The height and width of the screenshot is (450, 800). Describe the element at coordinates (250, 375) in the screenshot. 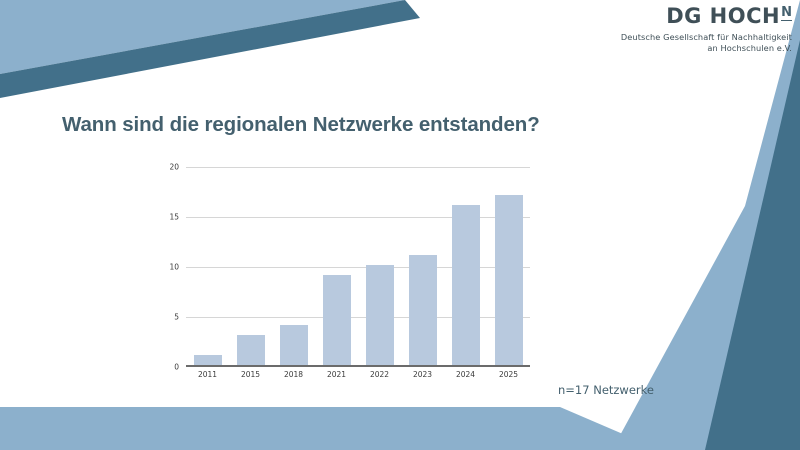

I see `x-axis-tick-label: 2015` at that location.